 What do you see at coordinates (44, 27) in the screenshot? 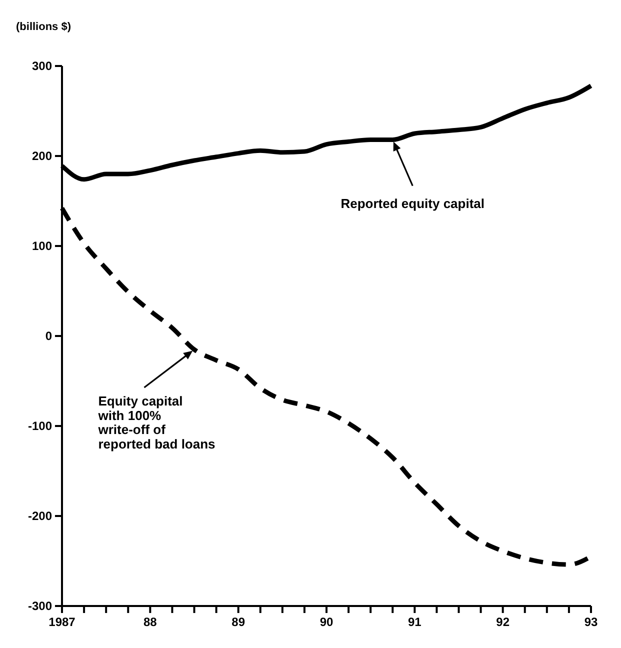
I see `y-axis-title: (billions $)` at bounding box center [44, 27].